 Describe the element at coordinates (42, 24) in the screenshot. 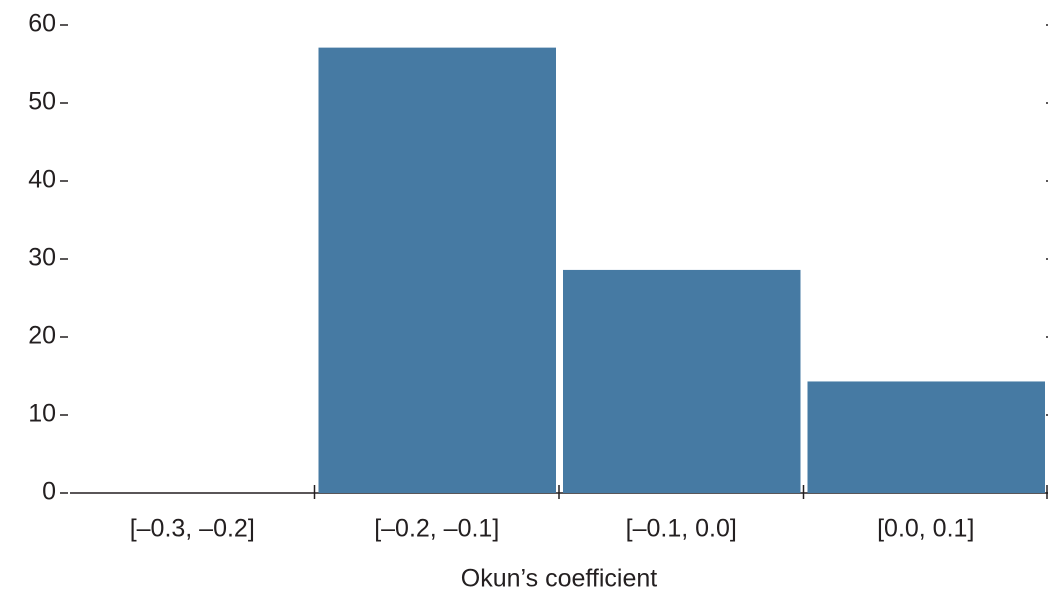

I see `y-tick-label: 60` at that location.